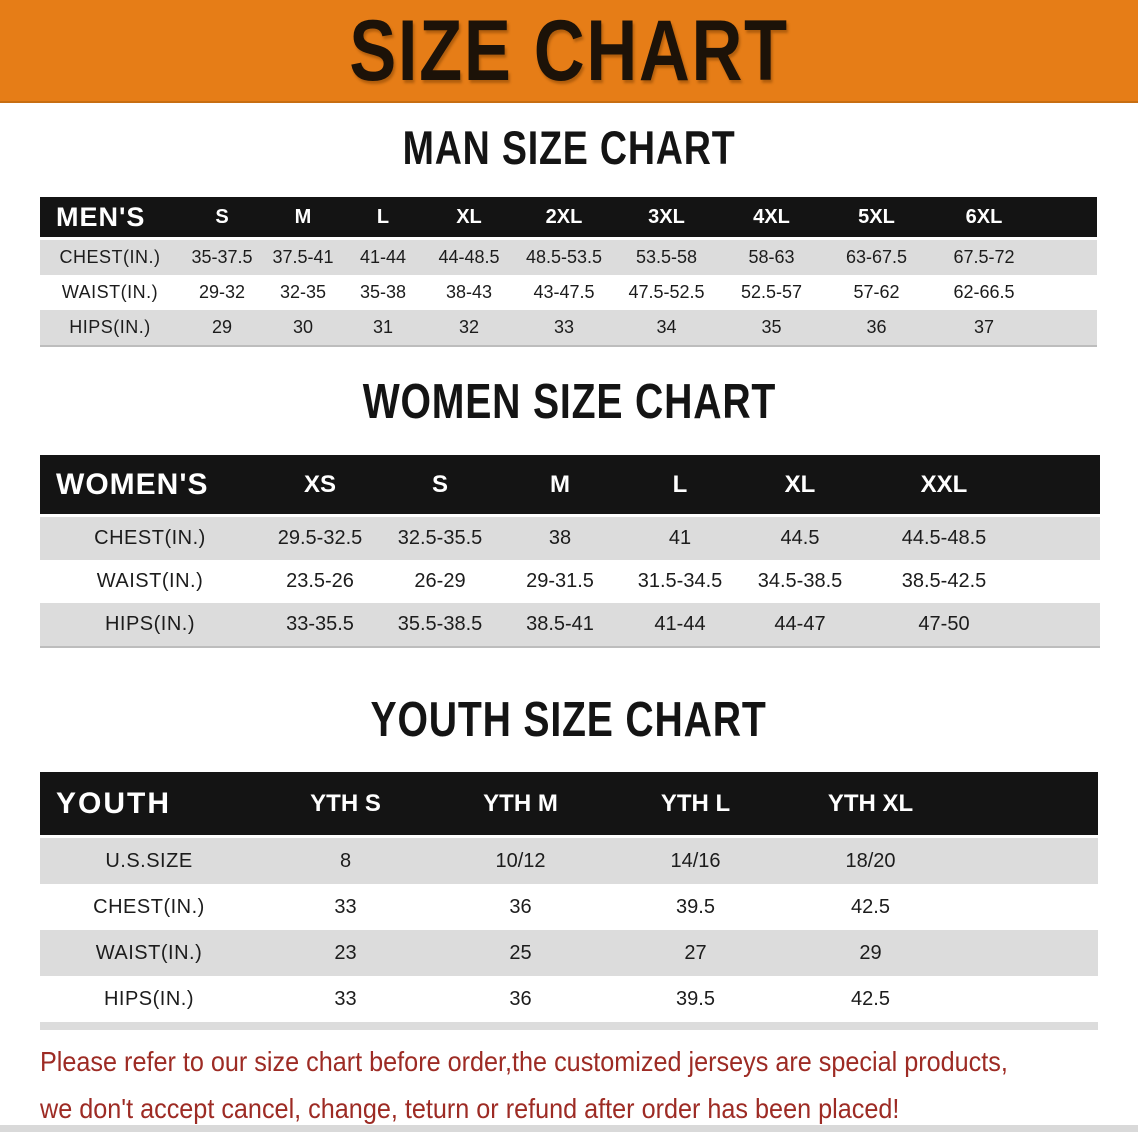  I want to click on size-value-cell: 52.5-57, so click(771, 292).